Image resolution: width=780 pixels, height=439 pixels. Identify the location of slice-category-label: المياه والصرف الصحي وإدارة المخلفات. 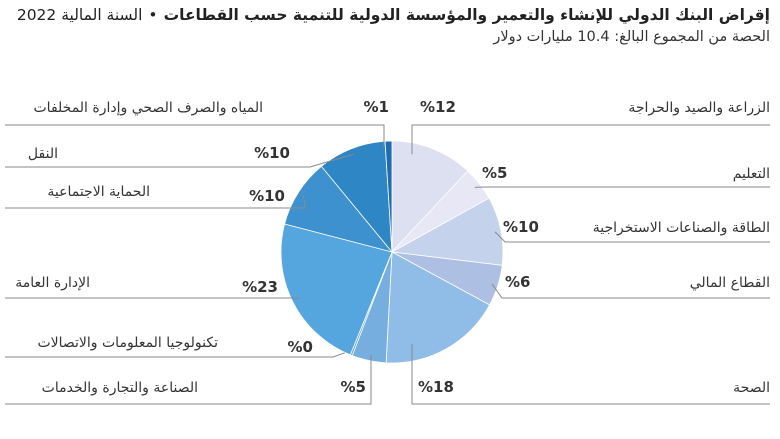
(149, 108).